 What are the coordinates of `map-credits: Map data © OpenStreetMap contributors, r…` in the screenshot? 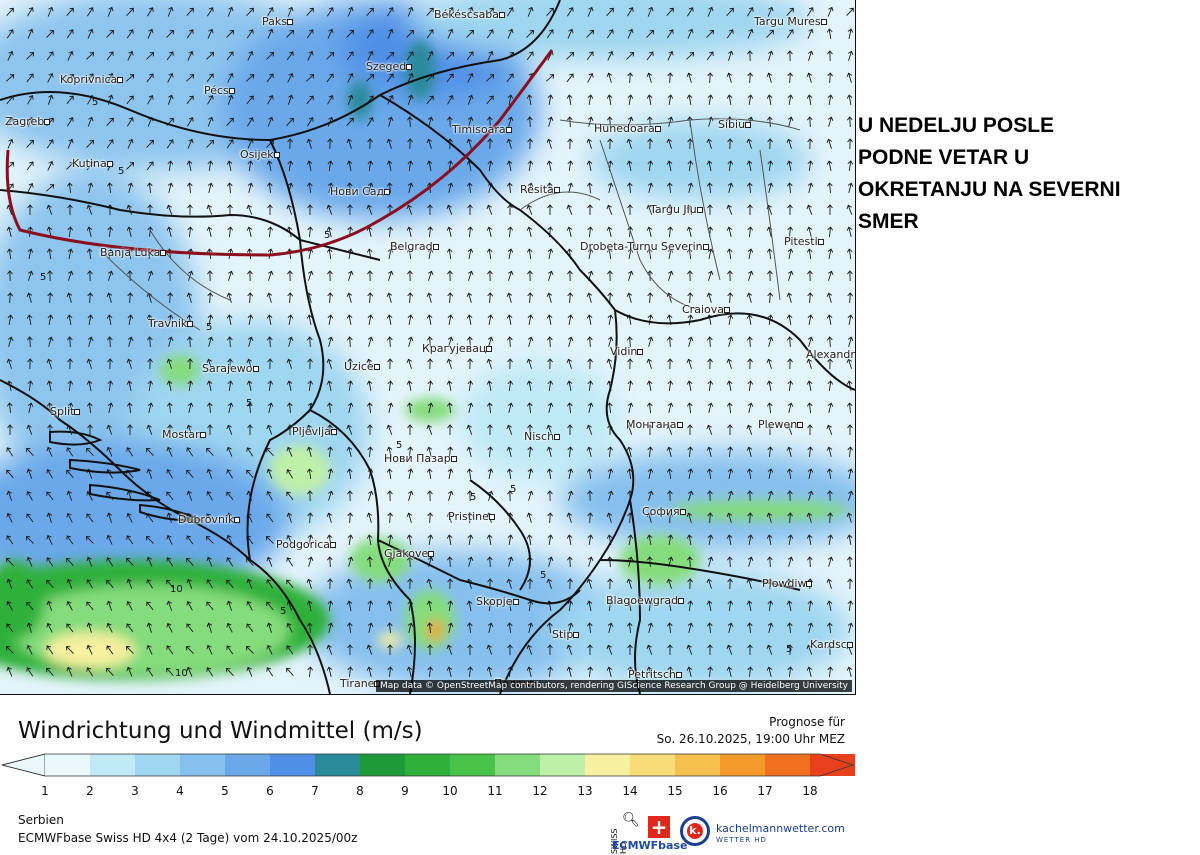 It's located at (614, 686).